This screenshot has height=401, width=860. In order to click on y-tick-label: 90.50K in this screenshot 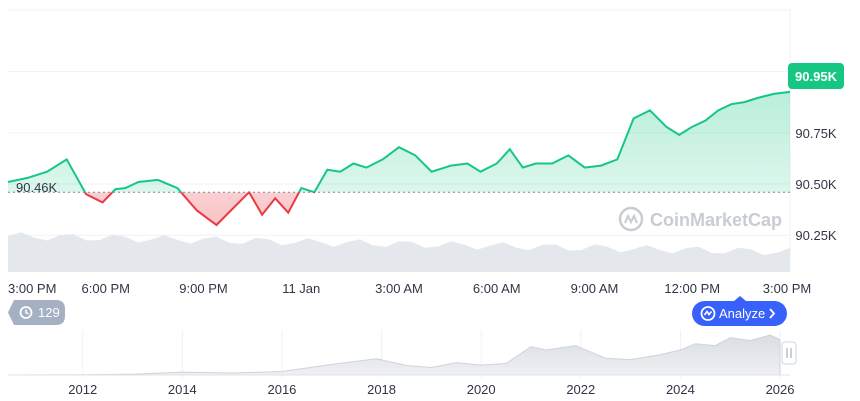, I will do `click(816, 184)`.